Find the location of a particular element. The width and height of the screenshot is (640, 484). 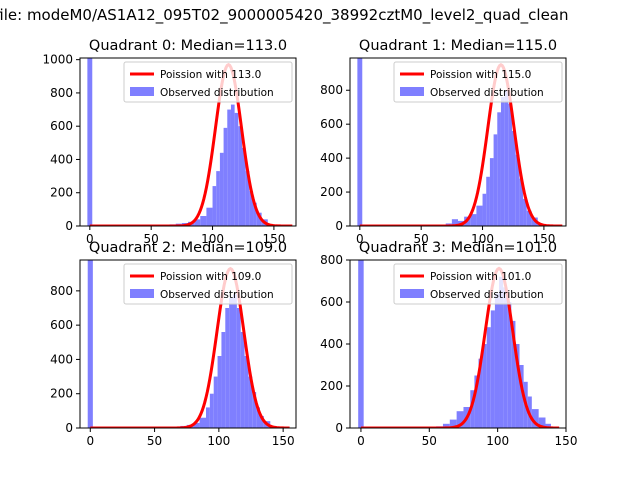

subplot-title: Quadrant 3: Median=101.0 is located at coordinates (458, 248).